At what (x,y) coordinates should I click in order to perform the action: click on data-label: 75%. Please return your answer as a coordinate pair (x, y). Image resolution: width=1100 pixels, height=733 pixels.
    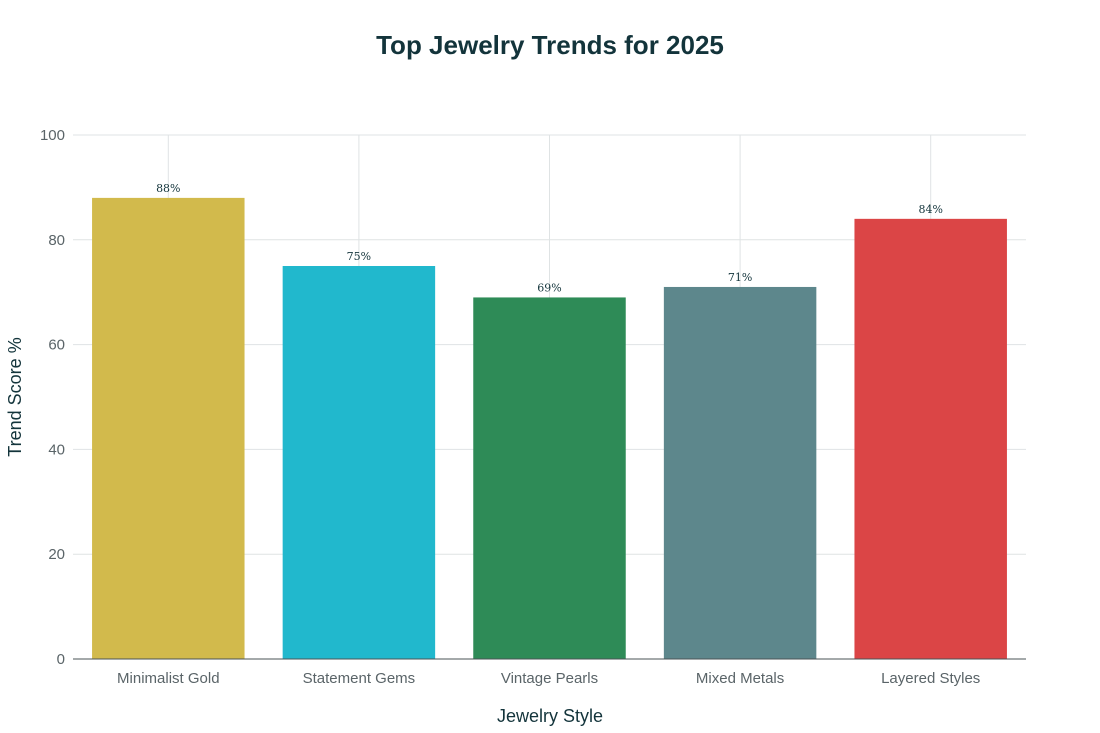
    Looking at the image, I should click on (359, 256).